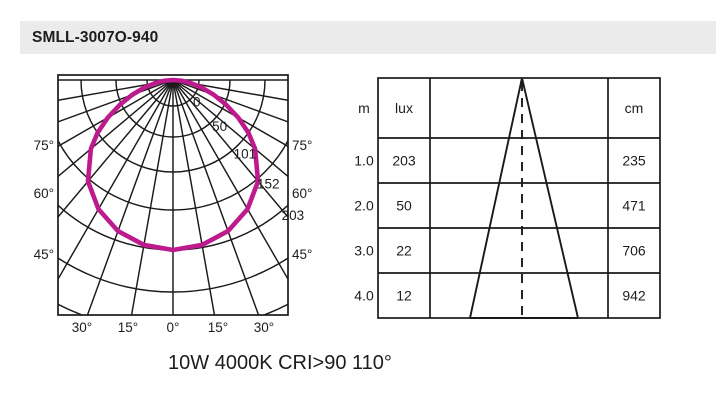  What do you see at coordinates (302, 193) in the screenshot?
I see `angle-label-right: 60°` at bounding box center [302, 193].